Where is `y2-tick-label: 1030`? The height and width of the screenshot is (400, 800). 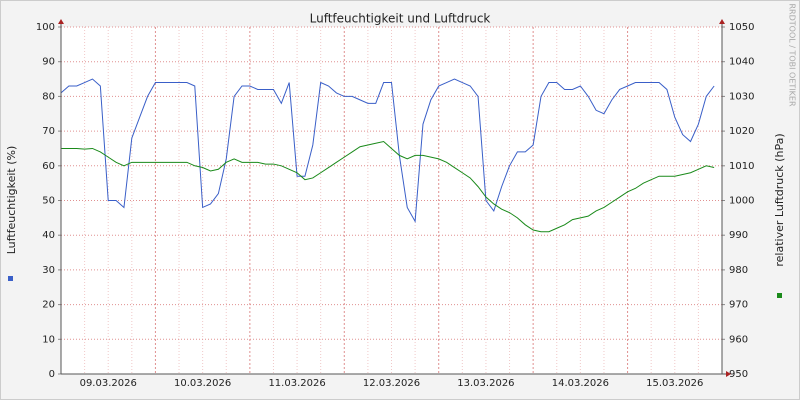
y2-tick-label: 1030 is located at coordinates (741, 96).